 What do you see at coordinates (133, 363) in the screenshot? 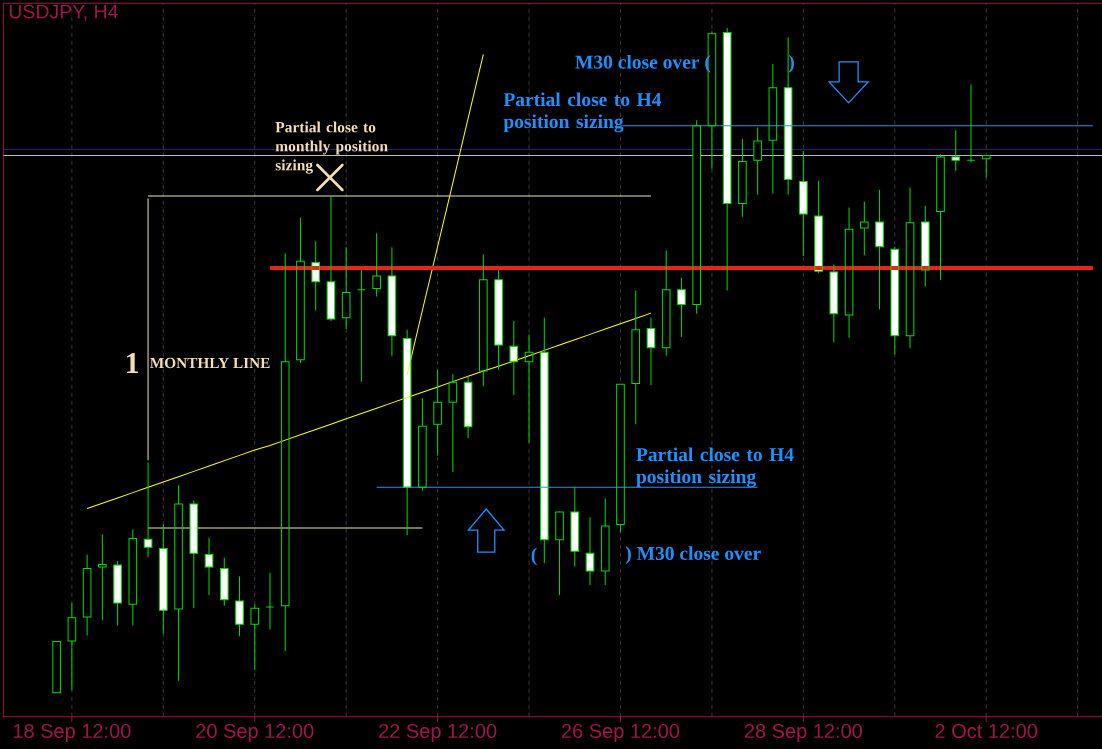
I see `annotation: 1` at bounding box center [133, 363].